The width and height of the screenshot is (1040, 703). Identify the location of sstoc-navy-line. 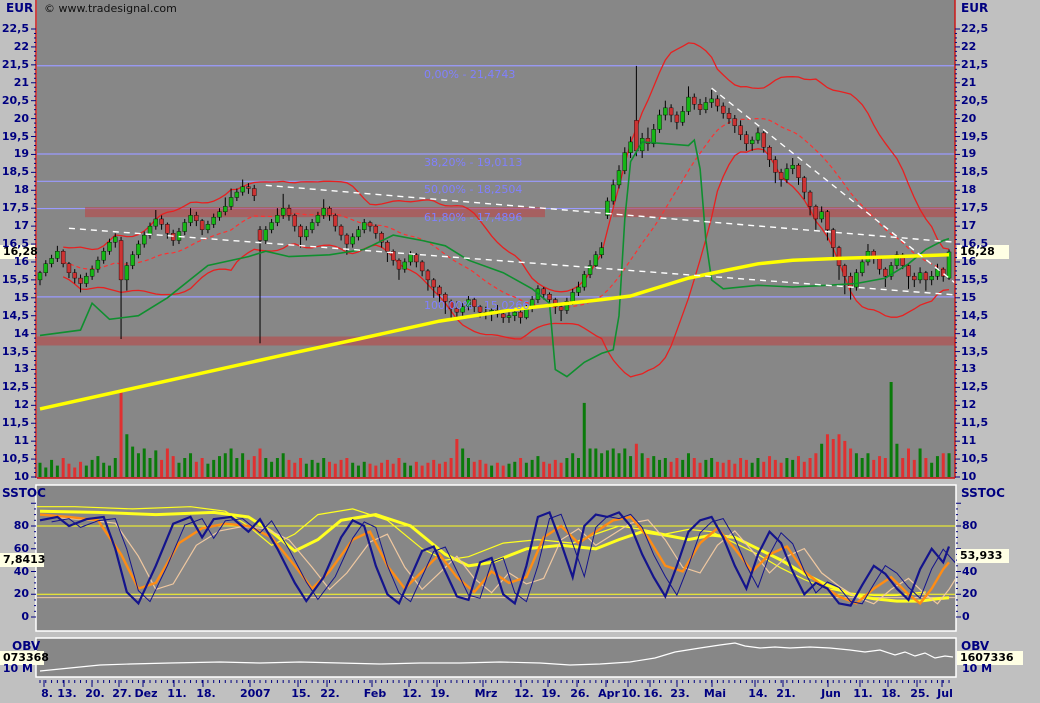
(495, 558).